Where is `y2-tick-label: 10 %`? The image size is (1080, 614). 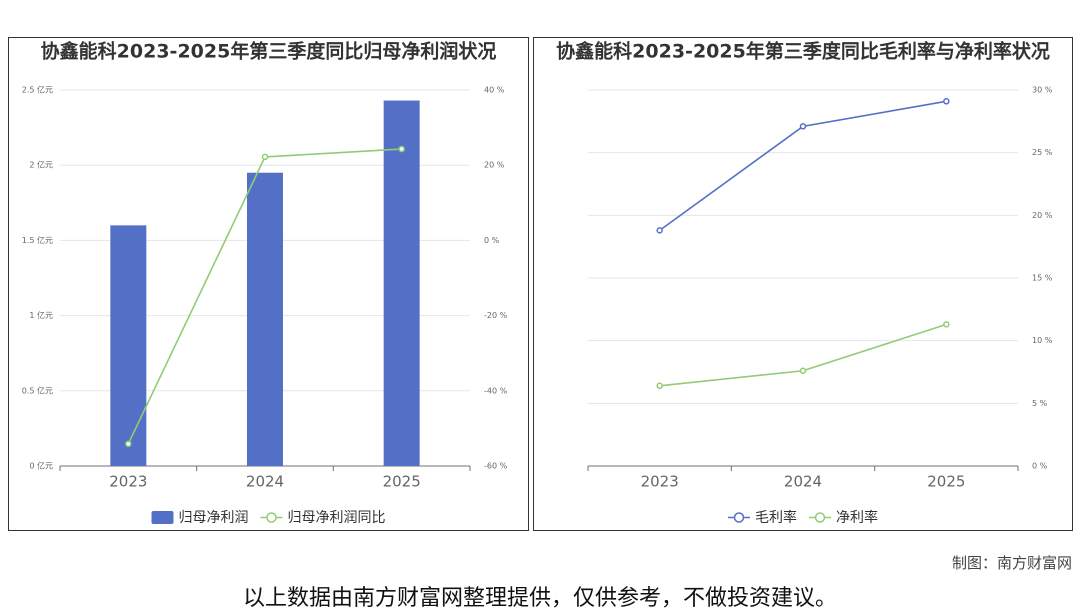 y2-tick-label: 10 % is located at coordinates (1042, 340).